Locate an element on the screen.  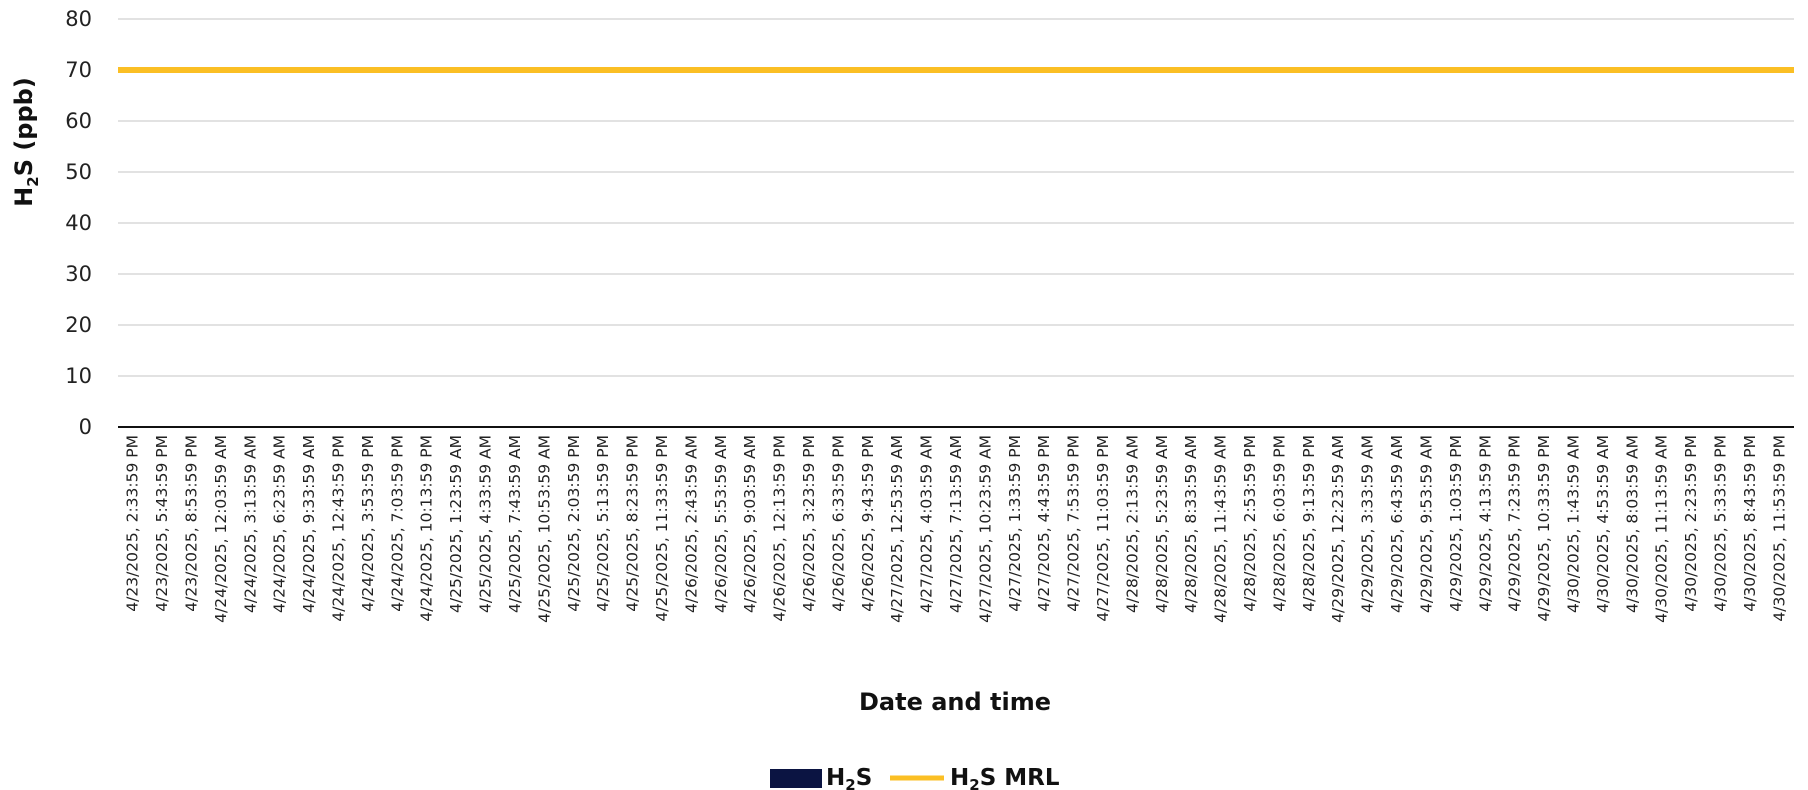
x-tick-label: 4/29/2025, 6:43:59 AM is located at coordinates (1397, 524).